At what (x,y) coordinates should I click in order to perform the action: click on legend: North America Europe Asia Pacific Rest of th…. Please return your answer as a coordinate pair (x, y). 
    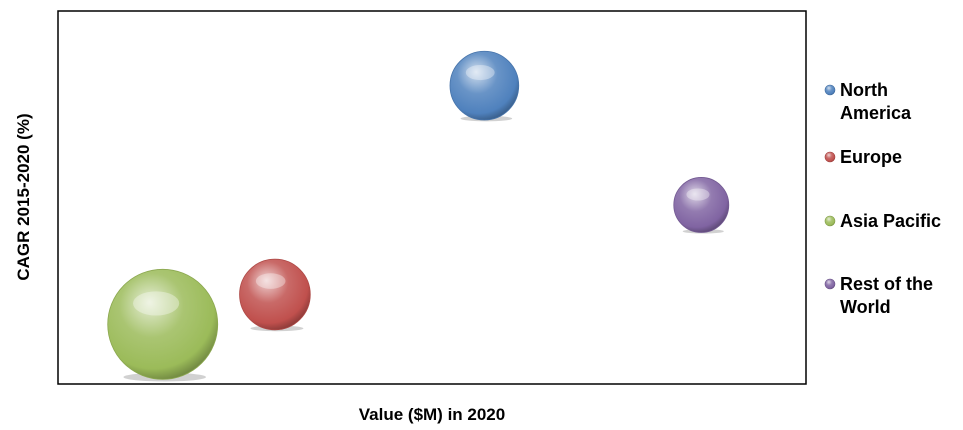
    Looking at the image, I should click on (882, 198).